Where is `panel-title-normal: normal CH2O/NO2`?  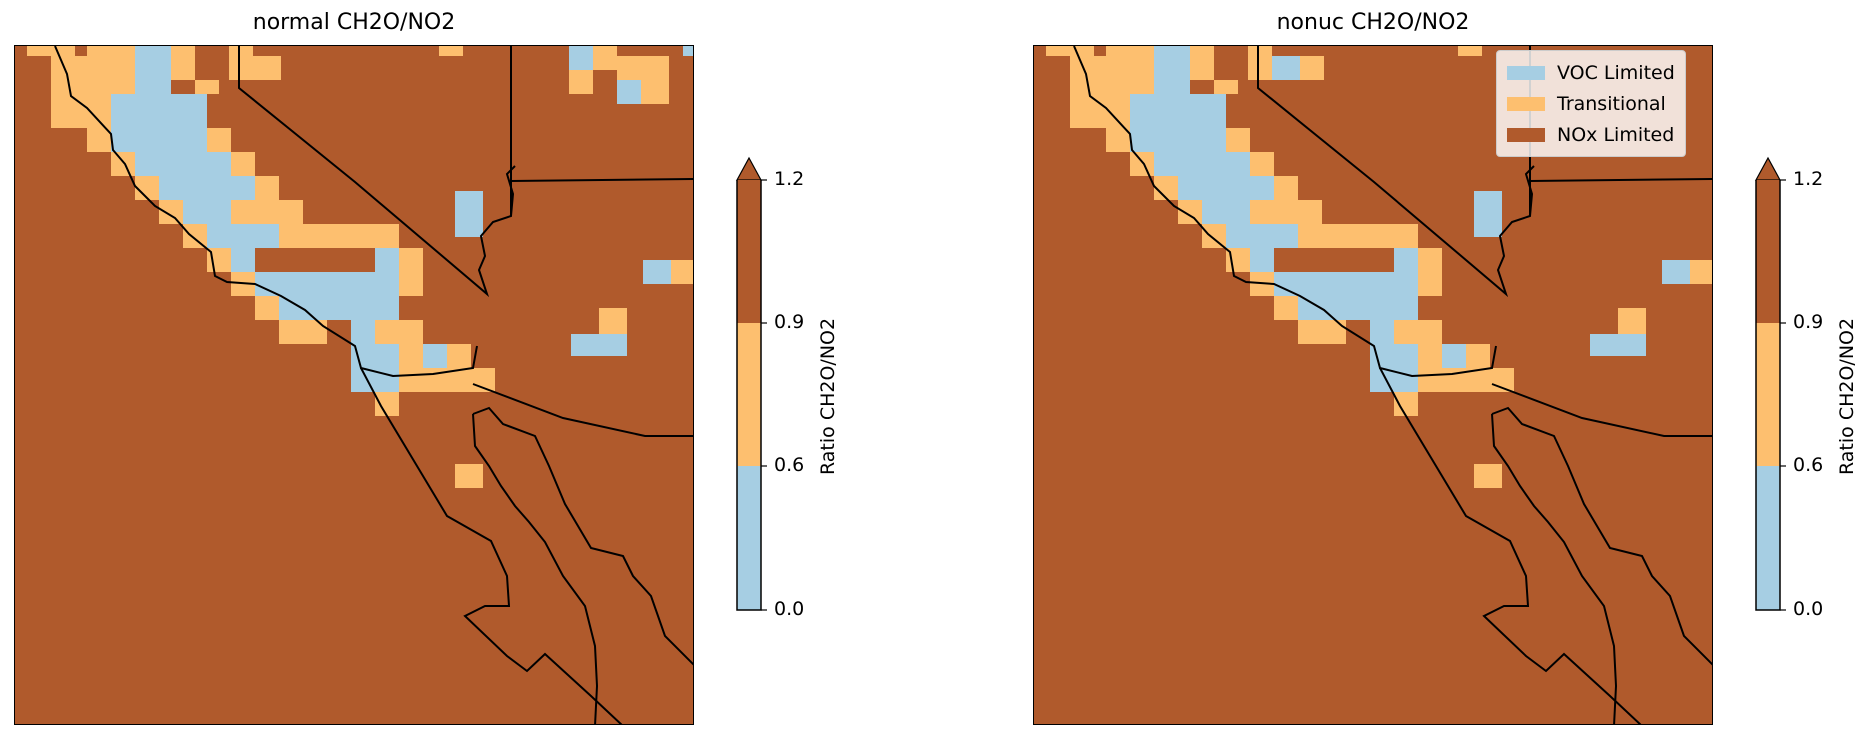
panel-title-normal: normal CH2O/NO2 is located at coordinates (354, 22).